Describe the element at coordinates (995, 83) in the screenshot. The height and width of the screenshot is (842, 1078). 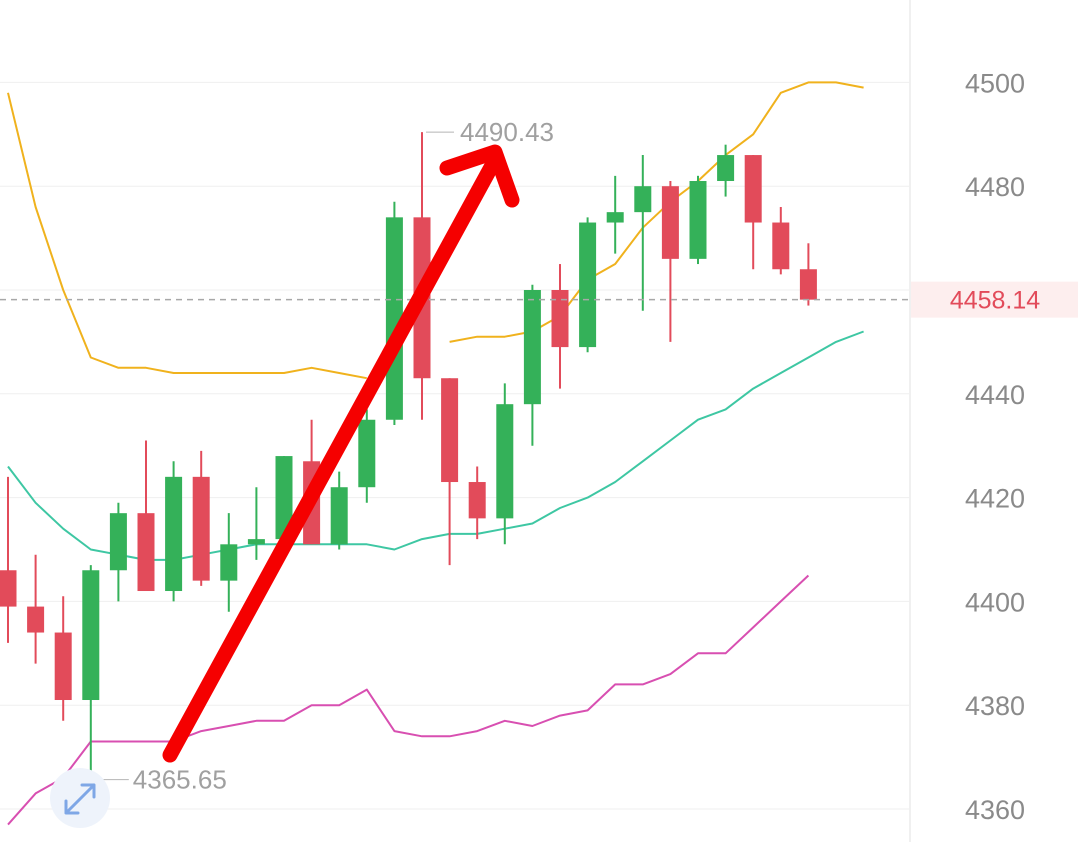
I see `y-tick-label: 4500` at that location.